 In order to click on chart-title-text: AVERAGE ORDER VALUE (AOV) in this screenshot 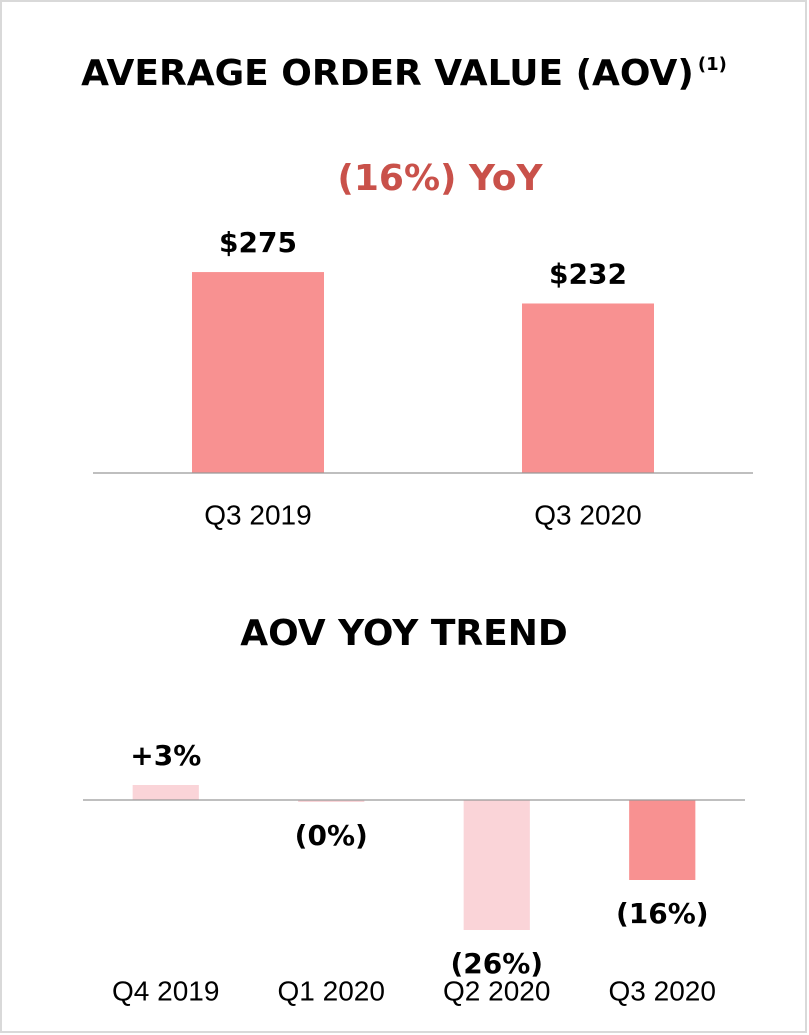, I will do `click(387, 73)`.